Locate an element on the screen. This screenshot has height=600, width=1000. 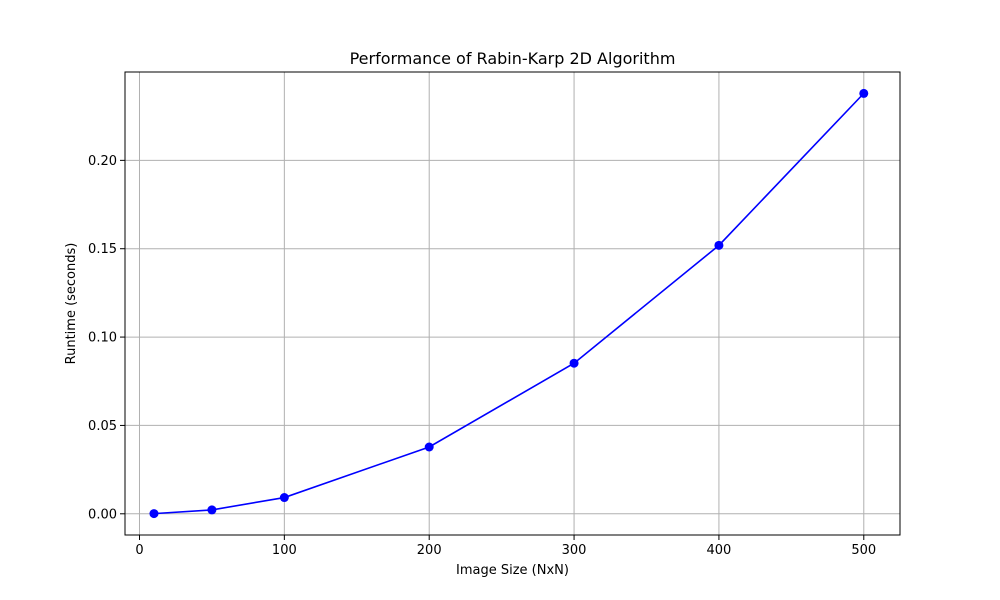
x-tick-label: 100 is located at coordinates (284, 550).